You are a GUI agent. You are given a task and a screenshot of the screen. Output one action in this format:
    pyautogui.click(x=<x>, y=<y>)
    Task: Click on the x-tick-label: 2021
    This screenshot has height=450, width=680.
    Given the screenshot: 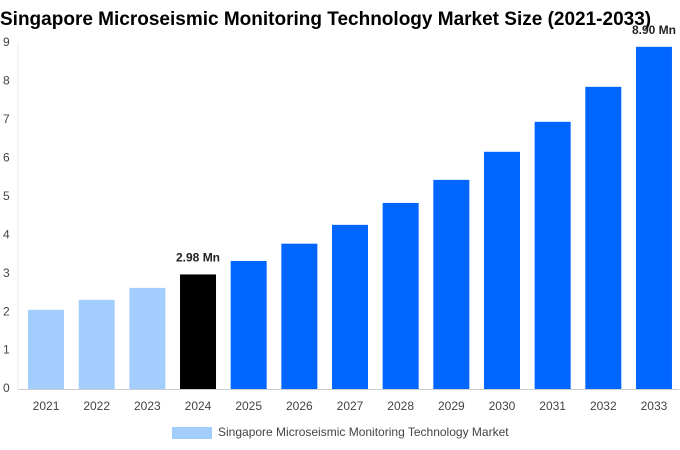 What is the action you would take?
    pyautogui.click(x=46, y=406)
    